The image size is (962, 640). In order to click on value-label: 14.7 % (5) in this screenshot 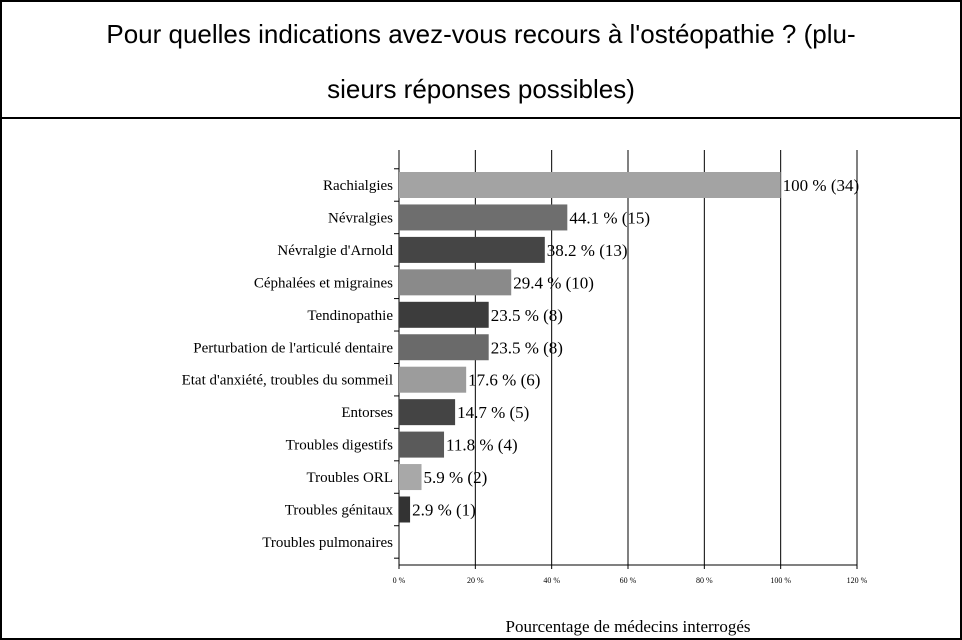, I will do `click(493, 412)`.